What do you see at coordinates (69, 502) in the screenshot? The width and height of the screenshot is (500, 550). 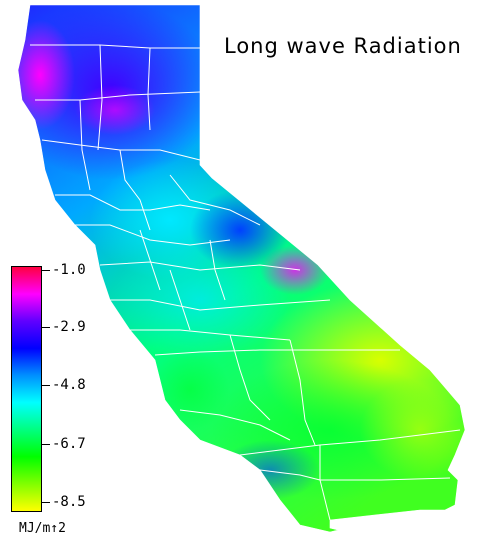 I see `legend-tick-label: -8.5` at bounding box center [69, 502].